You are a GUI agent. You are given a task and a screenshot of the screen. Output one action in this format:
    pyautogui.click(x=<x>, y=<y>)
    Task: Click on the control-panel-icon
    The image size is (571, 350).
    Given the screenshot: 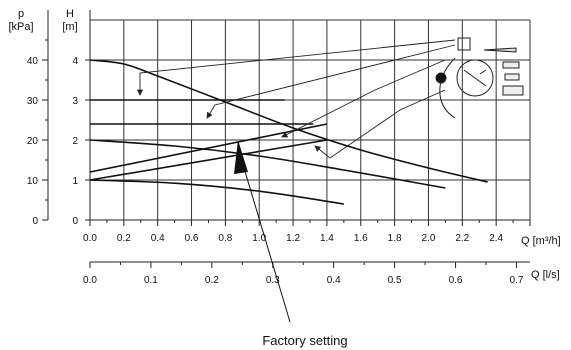 What is the action you would take?
    pyautogui.click(x=479, y=78)
    